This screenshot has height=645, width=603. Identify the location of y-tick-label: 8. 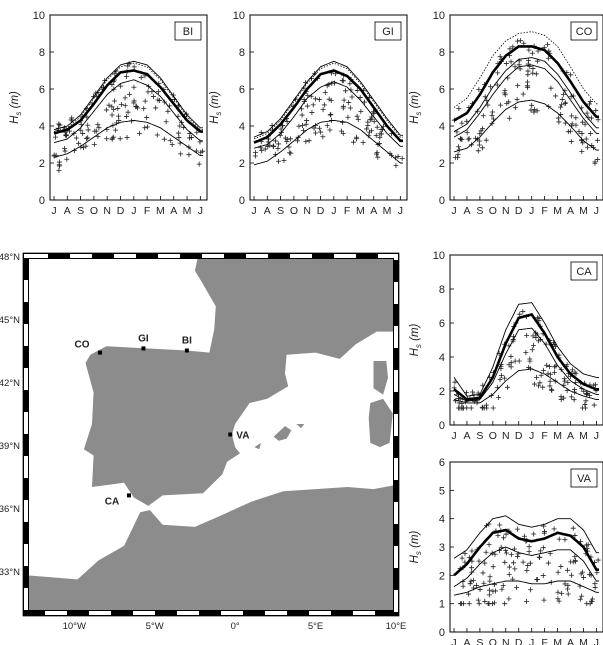
(442, 53).